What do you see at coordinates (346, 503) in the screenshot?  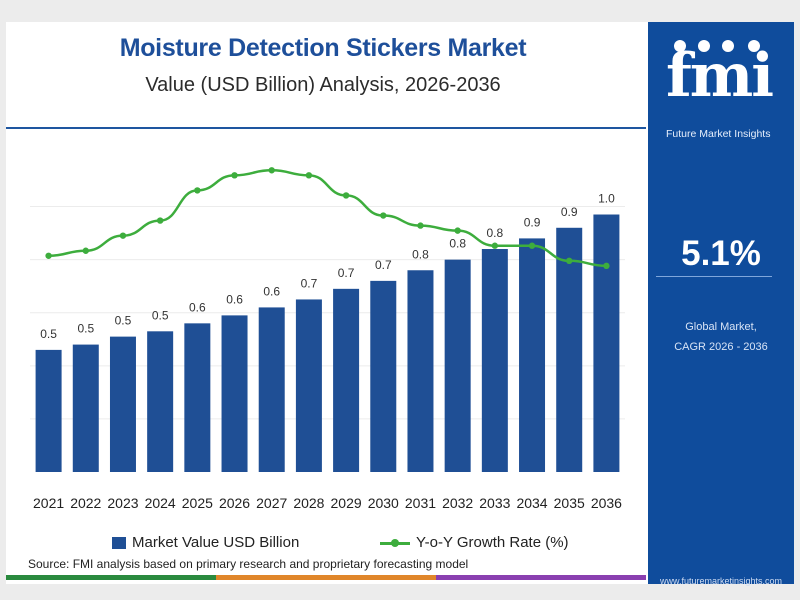 I see `x-tick-2029: 2029` at bounding box center [346, 503].